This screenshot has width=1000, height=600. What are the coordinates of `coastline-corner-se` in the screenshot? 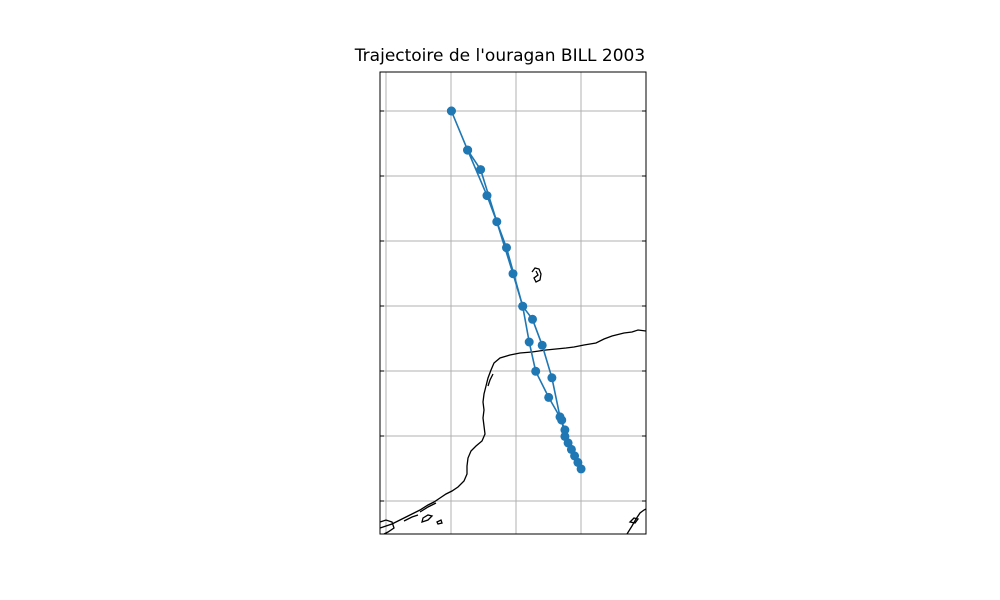 It's located at (636, 521).